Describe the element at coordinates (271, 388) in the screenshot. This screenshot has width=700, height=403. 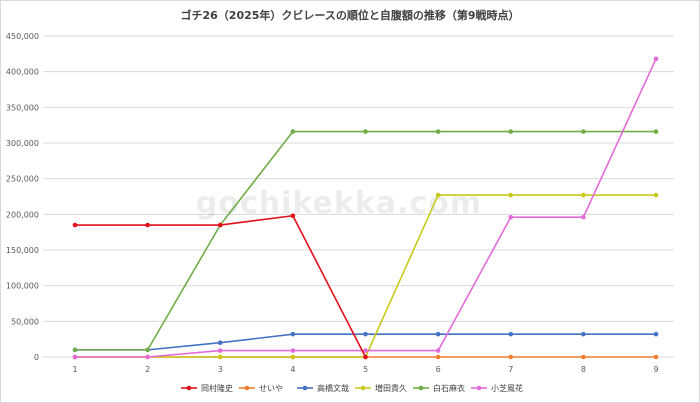
I see `legend-label: せいや` at that location.